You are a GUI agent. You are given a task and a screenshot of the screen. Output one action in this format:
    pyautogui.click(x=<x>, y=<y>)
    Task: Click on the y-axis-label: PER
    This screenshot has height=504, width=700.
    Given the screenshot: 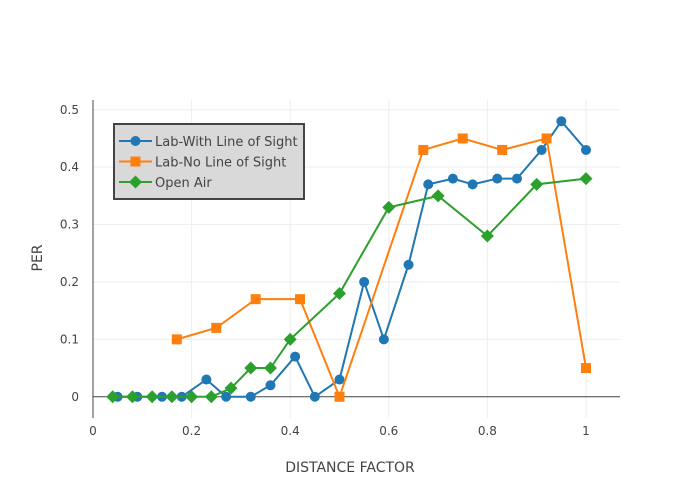 What is the action you would take?
    pyautogui.click(x=38, y=257)
    